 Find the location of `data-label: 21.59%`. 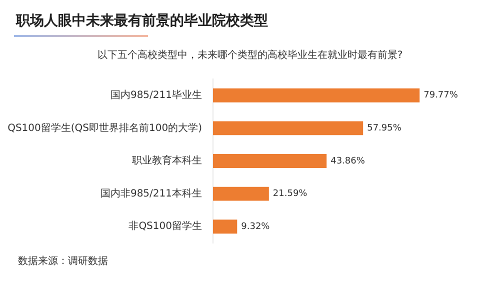

data-label: 21.59% is located at coordinates (290, 194).